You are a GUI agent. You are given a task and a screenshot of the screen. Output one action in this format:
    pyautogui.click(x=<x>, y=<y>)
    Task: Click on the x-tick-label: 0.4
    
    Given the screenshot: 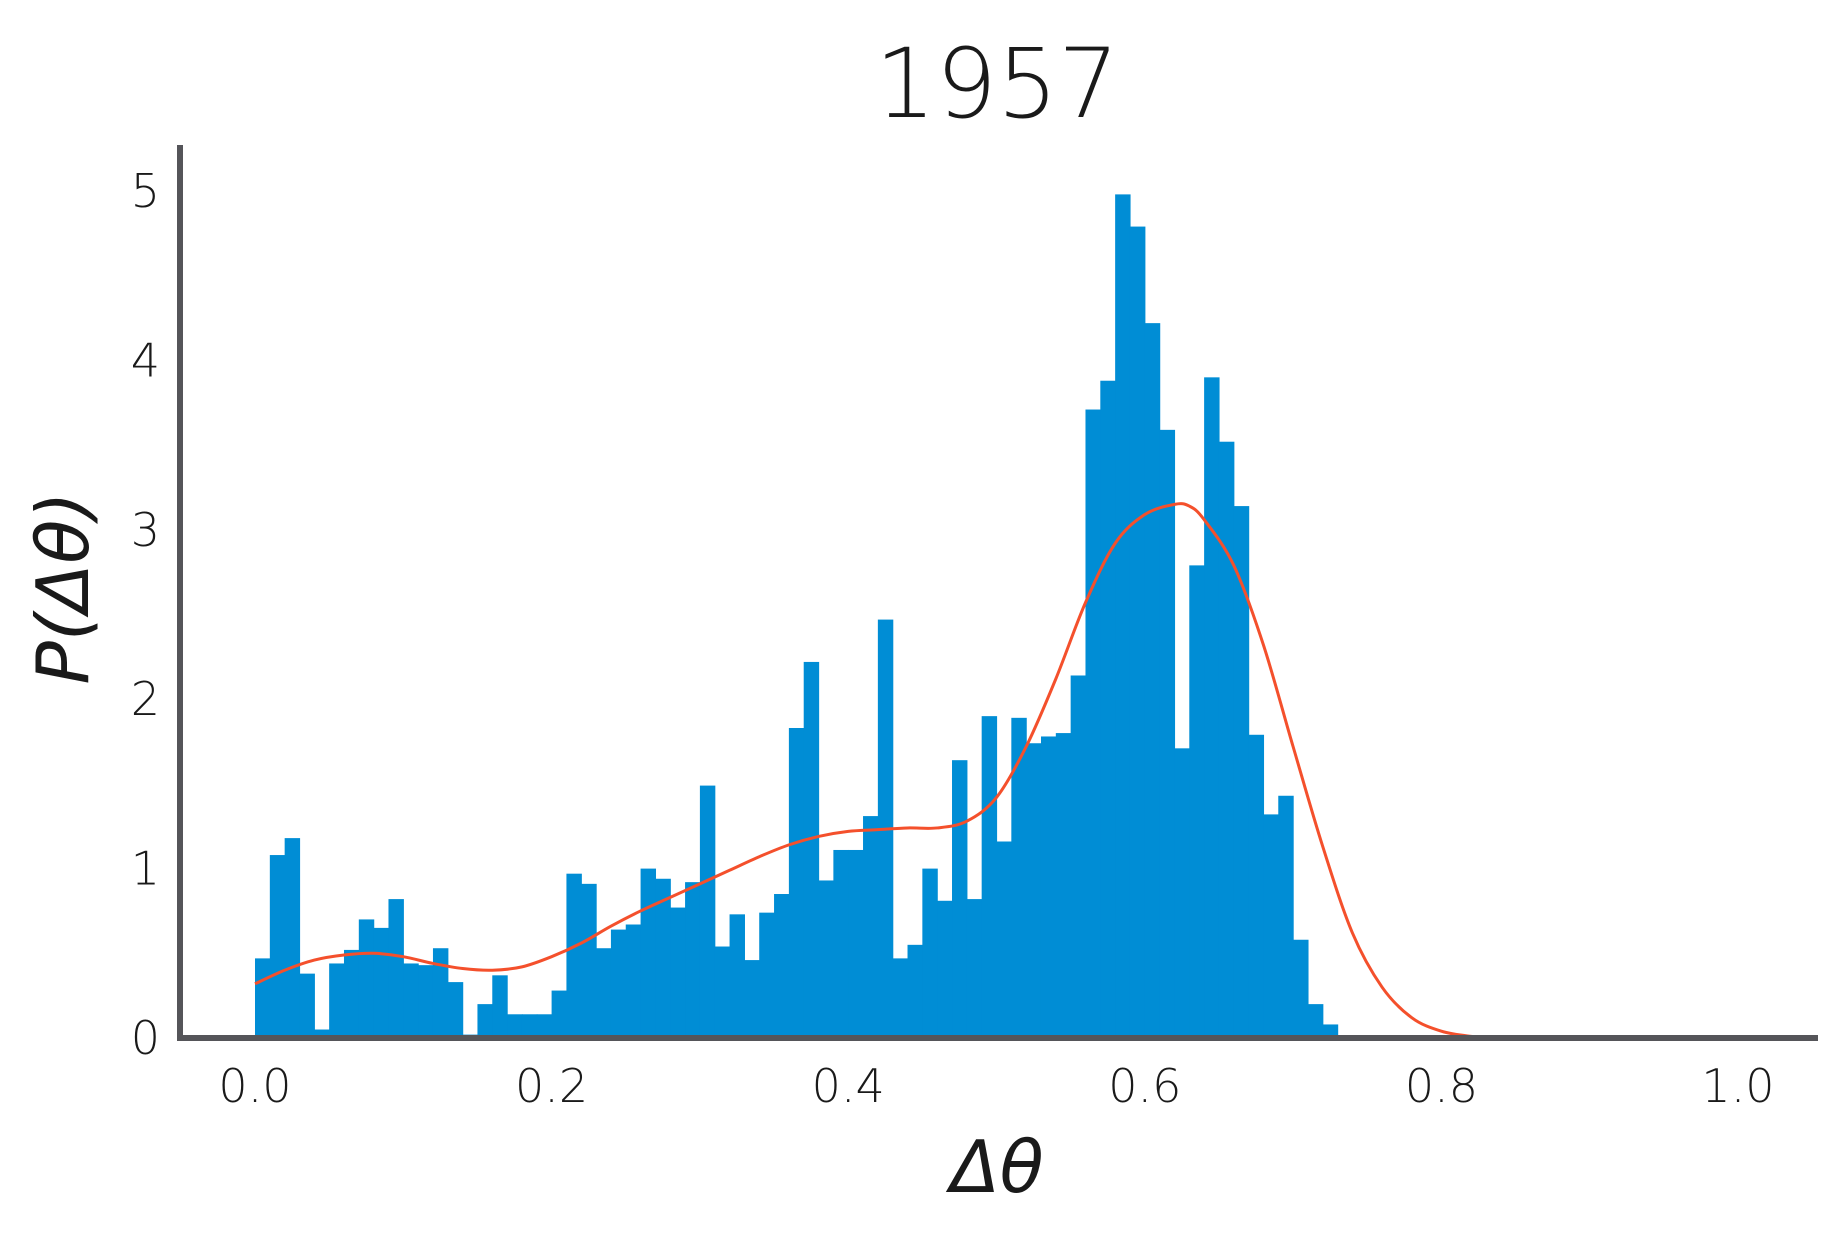 What is the action you would take?
    pyautogui.click(x=848, y=1086)
    